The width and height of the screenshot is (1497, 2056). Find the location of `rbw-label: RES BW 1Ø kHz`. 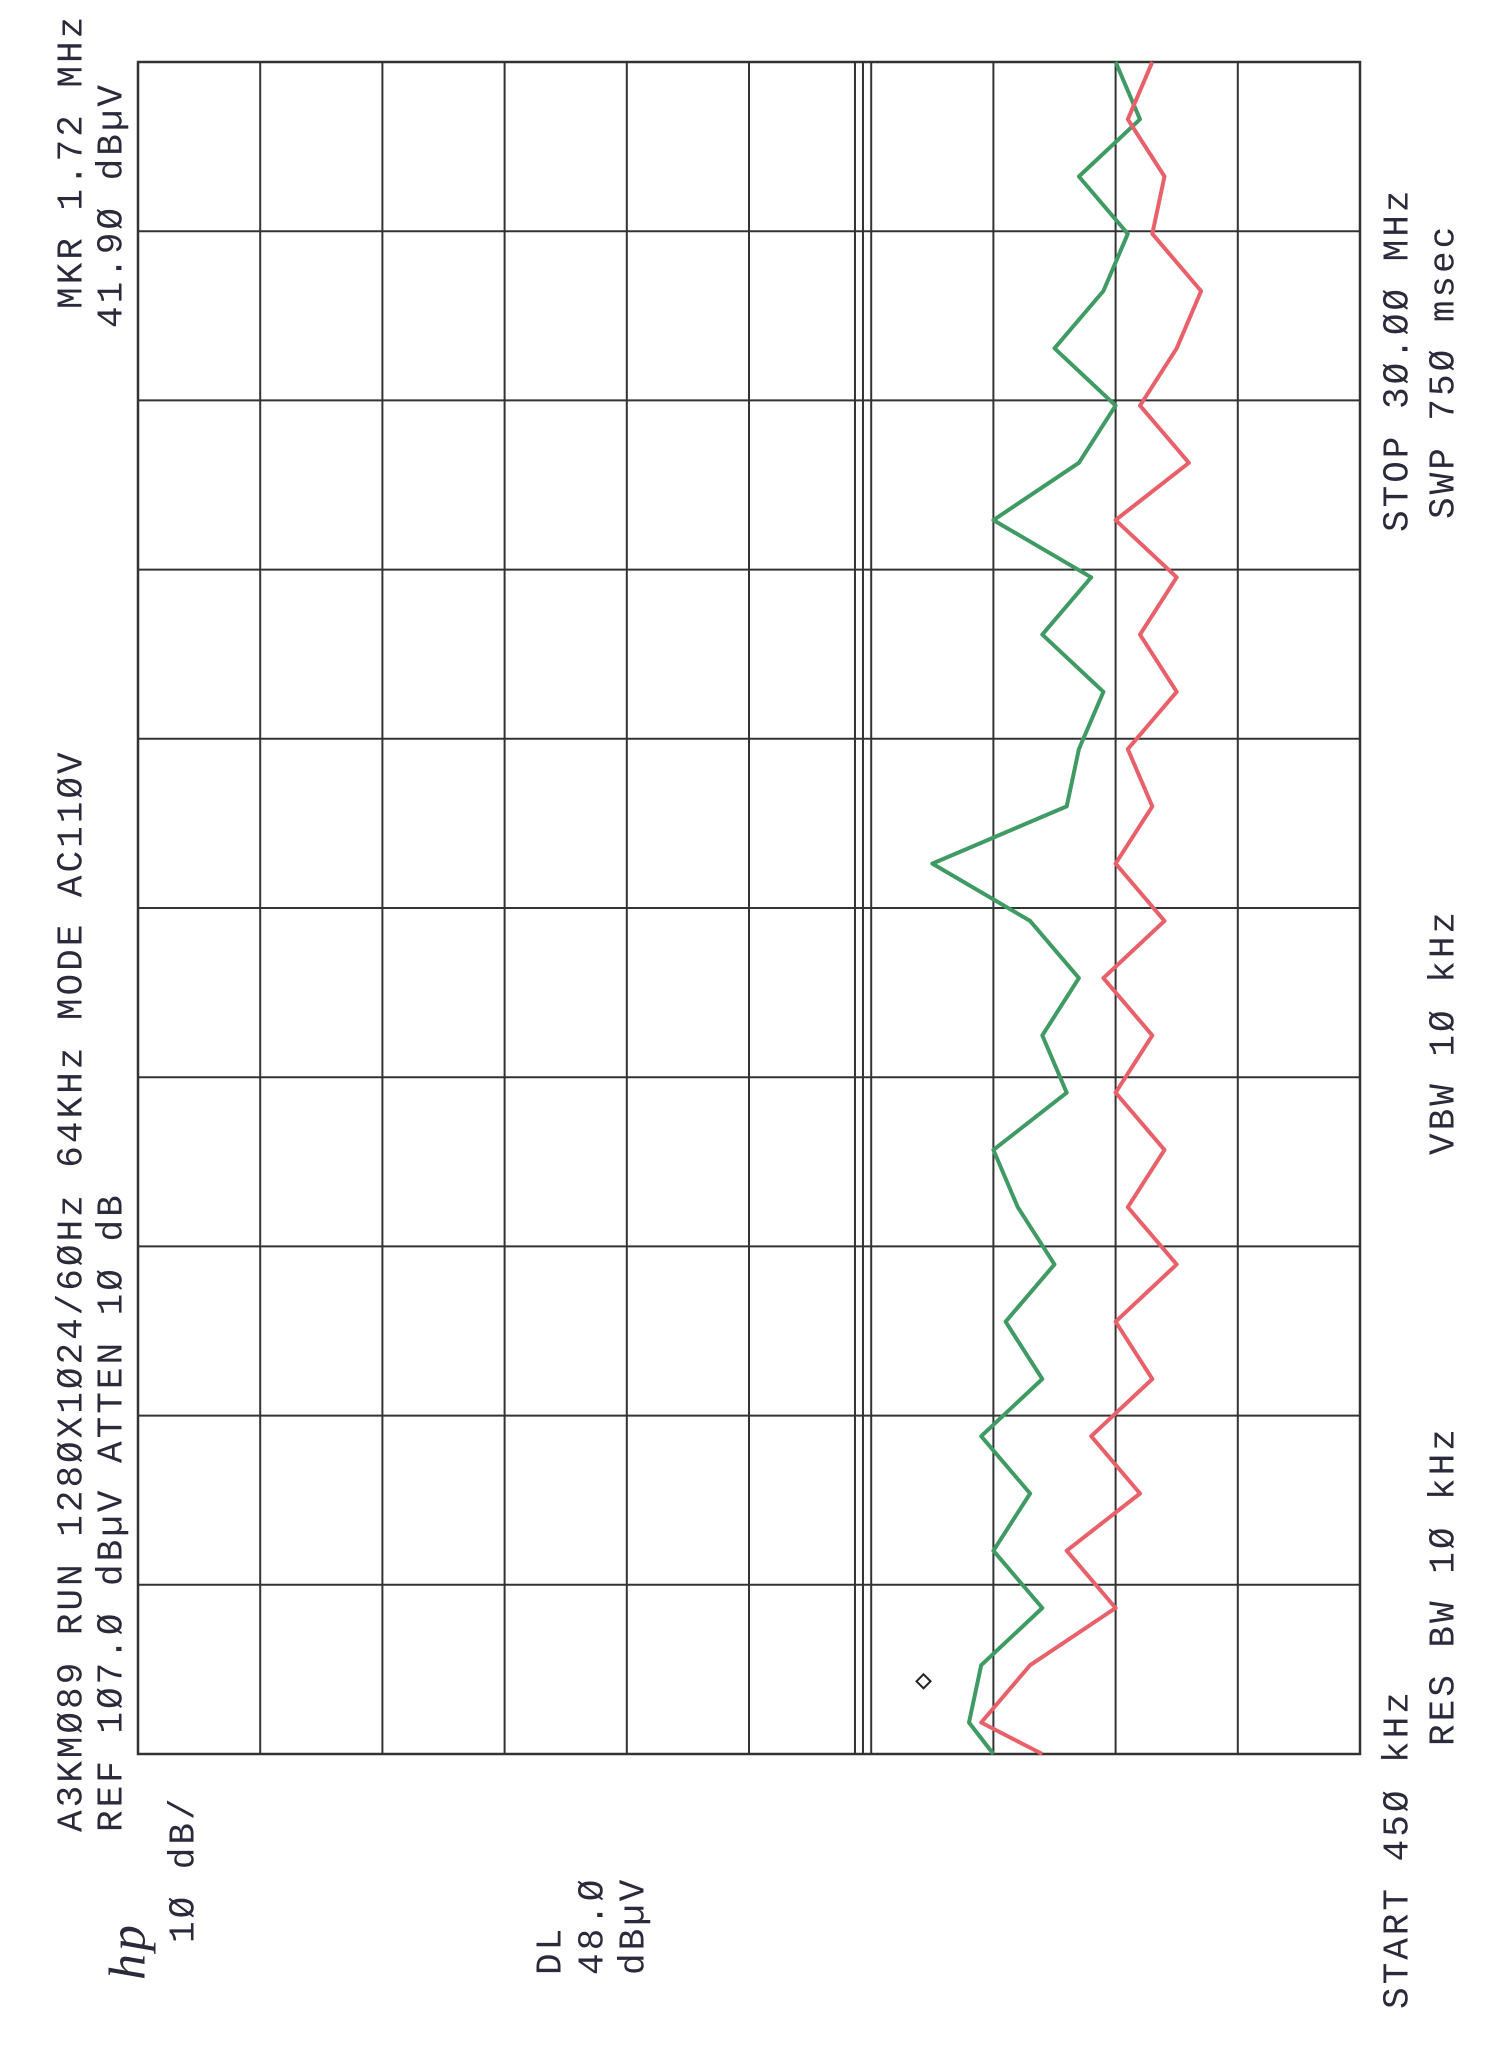

rbw-label: RES BW 1Ø kHz is located at coordinates (1444, 1586).